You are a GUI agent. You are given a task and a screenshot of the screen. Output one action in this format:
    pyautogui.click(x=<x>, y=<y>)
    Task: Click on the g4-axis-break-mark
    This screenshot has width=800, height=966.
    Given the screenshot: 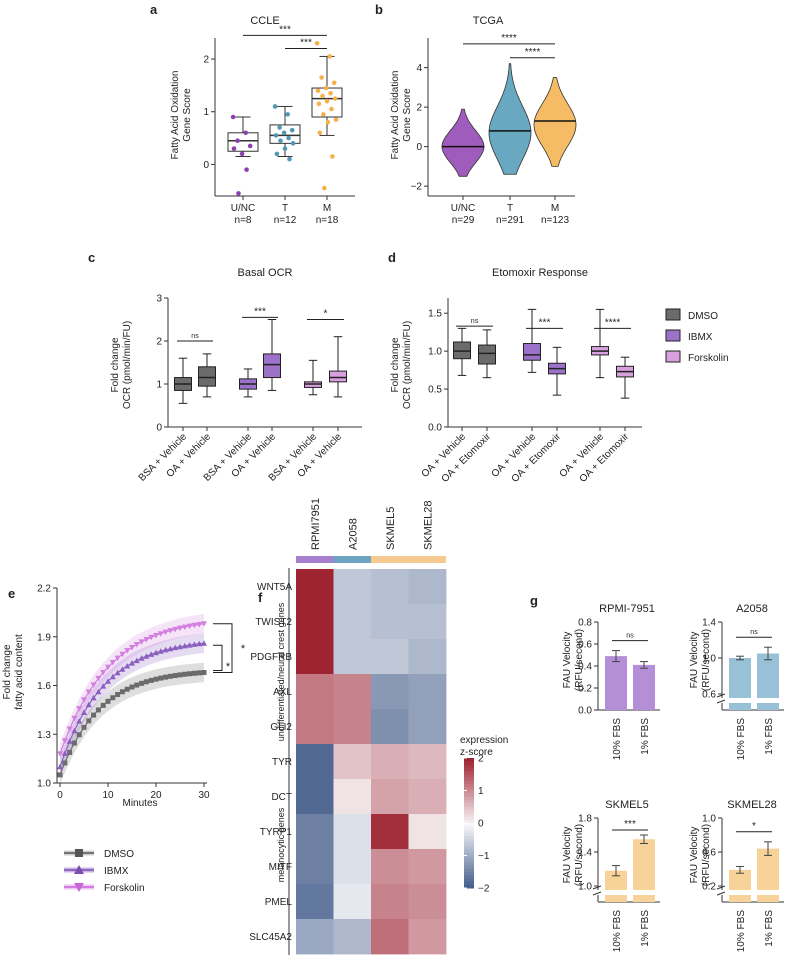 What is the action you would take?
    pyautogui.click(x=721, y=893)
    